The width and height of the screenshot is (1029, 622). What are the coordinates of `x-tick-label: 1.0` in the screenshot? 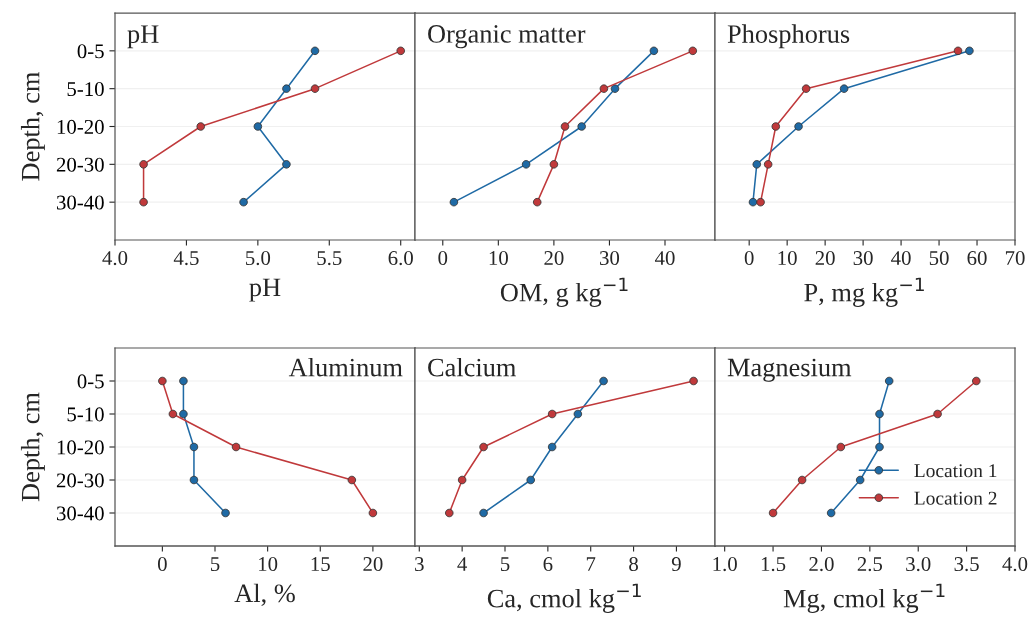 It's located at (725, 564).